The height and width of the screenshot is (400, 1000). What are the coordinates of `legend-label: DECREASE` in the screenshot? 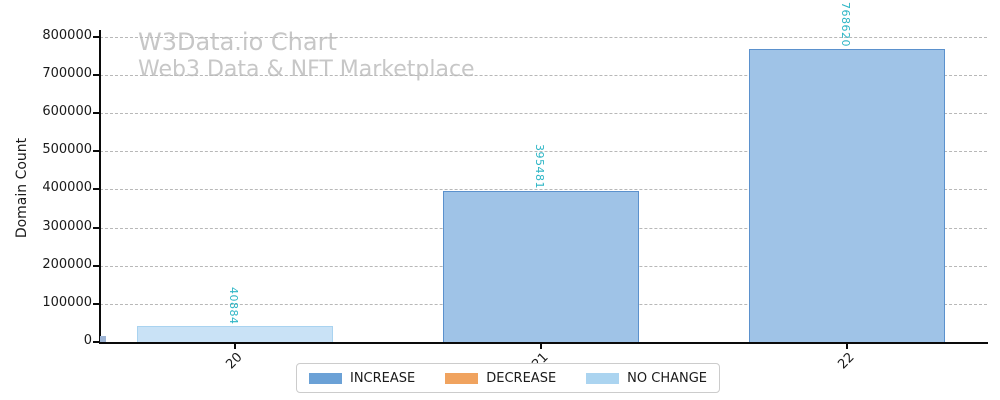 It's located at (521, 378).